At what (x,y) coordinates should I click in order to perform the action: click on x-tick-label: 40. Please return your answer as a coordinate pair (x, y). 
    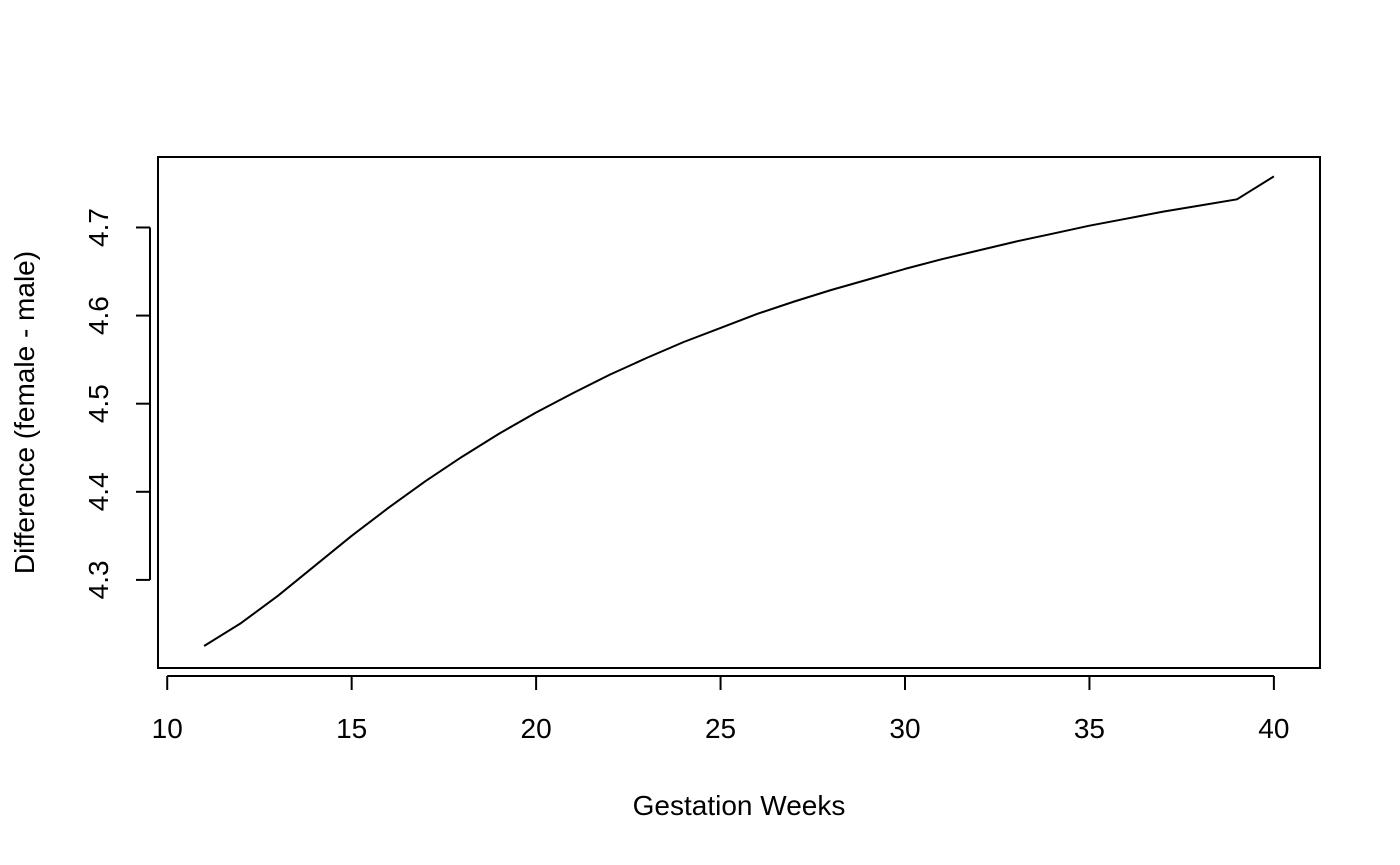
    Looking at the image, I should click on (1273, 728).